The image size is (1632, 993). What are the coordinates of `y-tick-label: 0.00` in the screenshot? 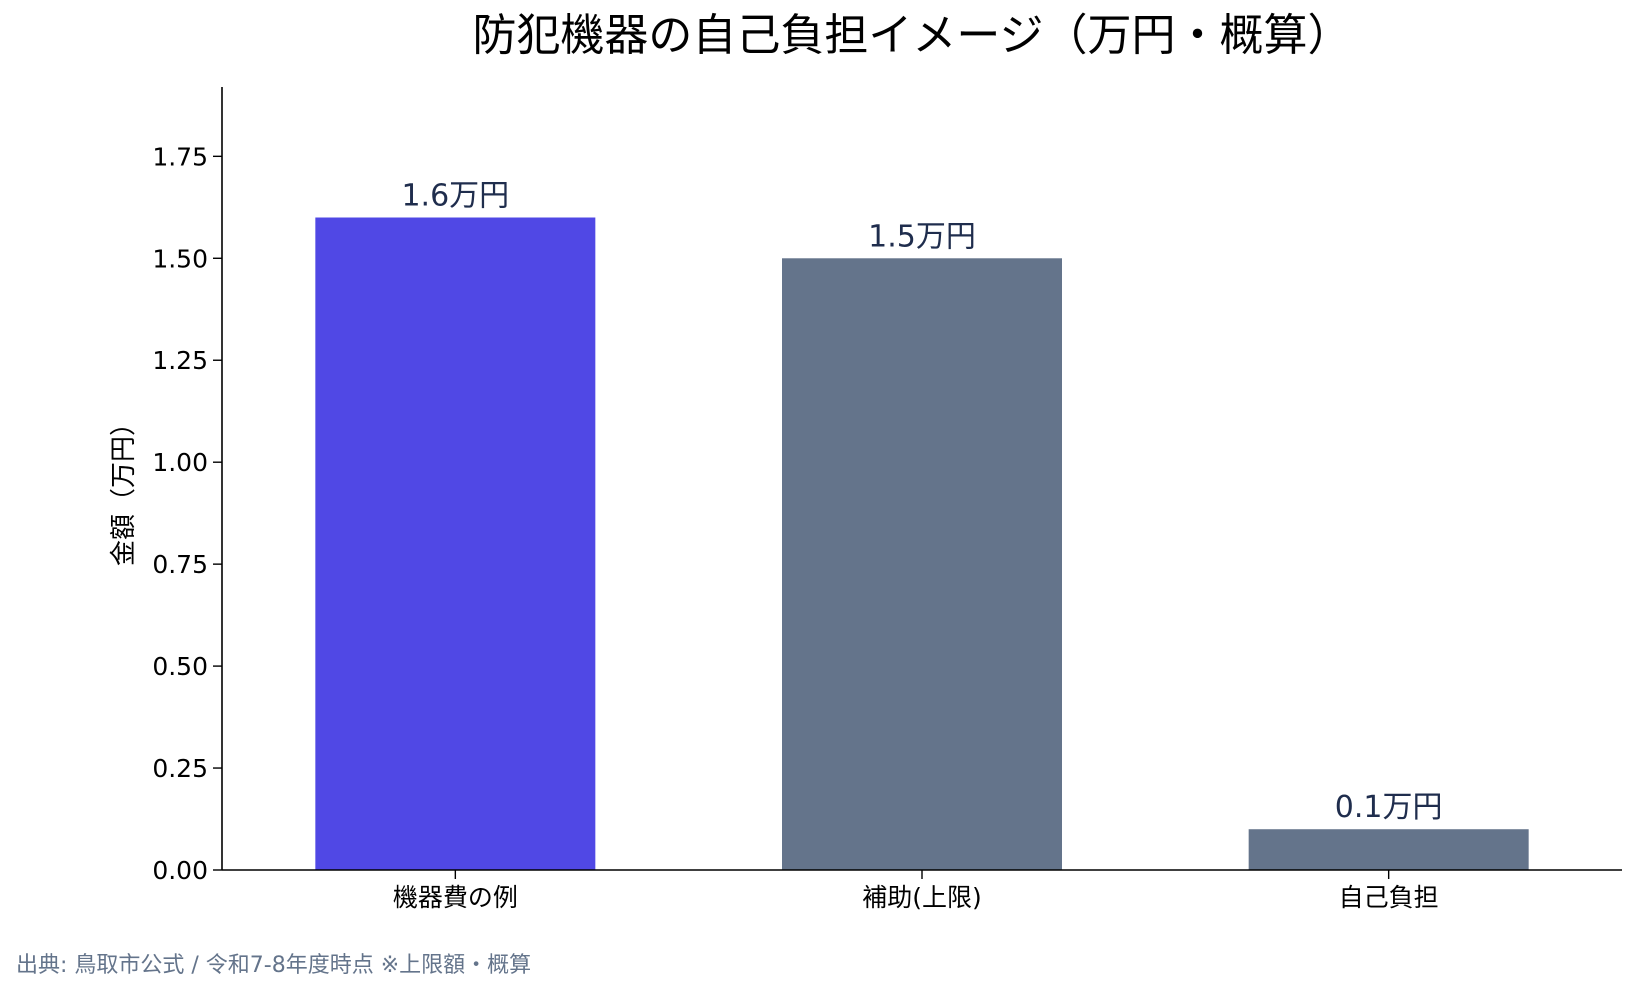 It's located at (180, 870).